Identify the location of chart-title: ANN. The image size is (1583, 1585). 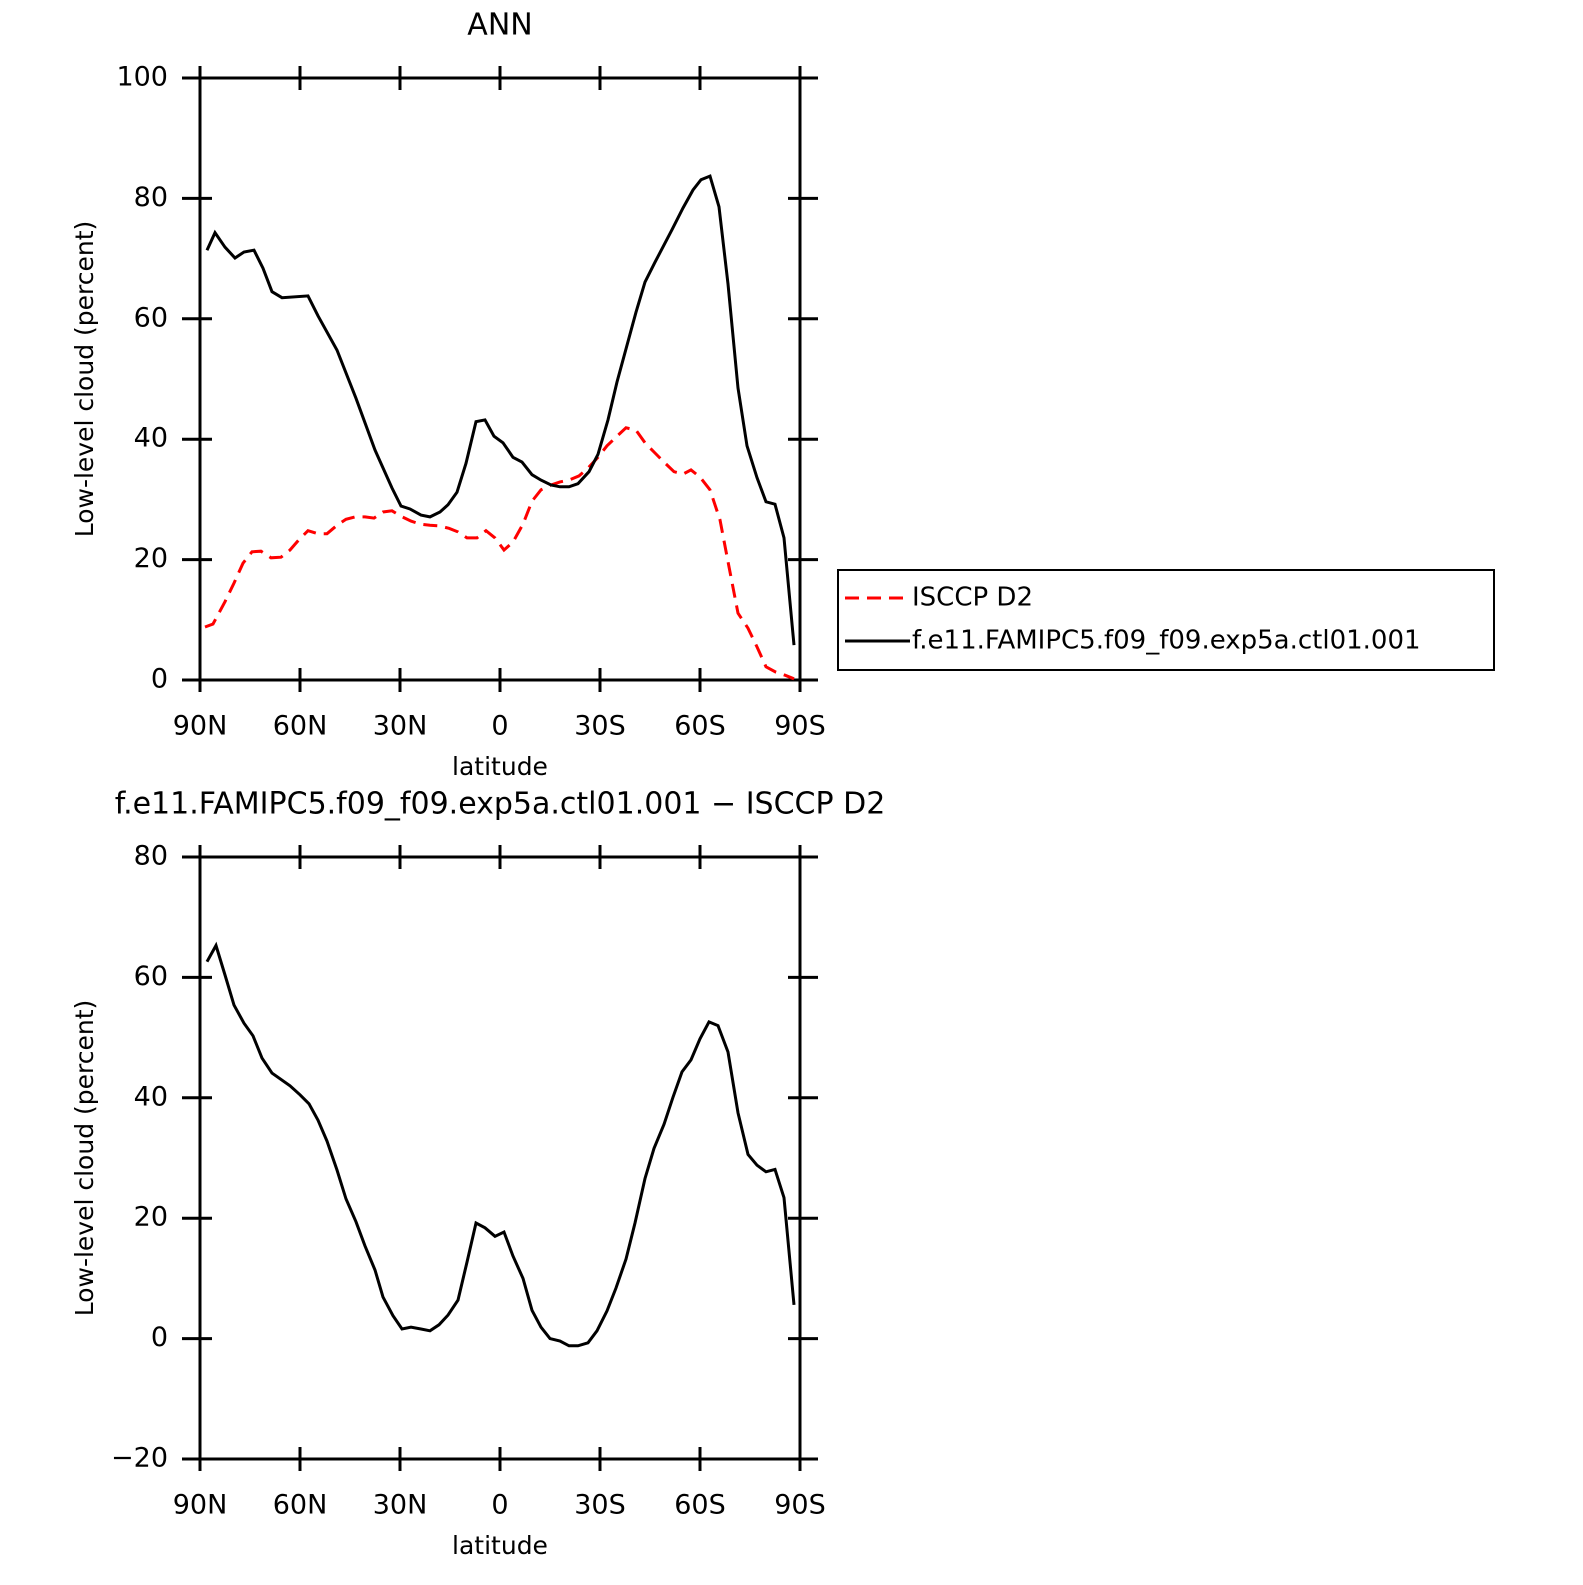
(499, 25).